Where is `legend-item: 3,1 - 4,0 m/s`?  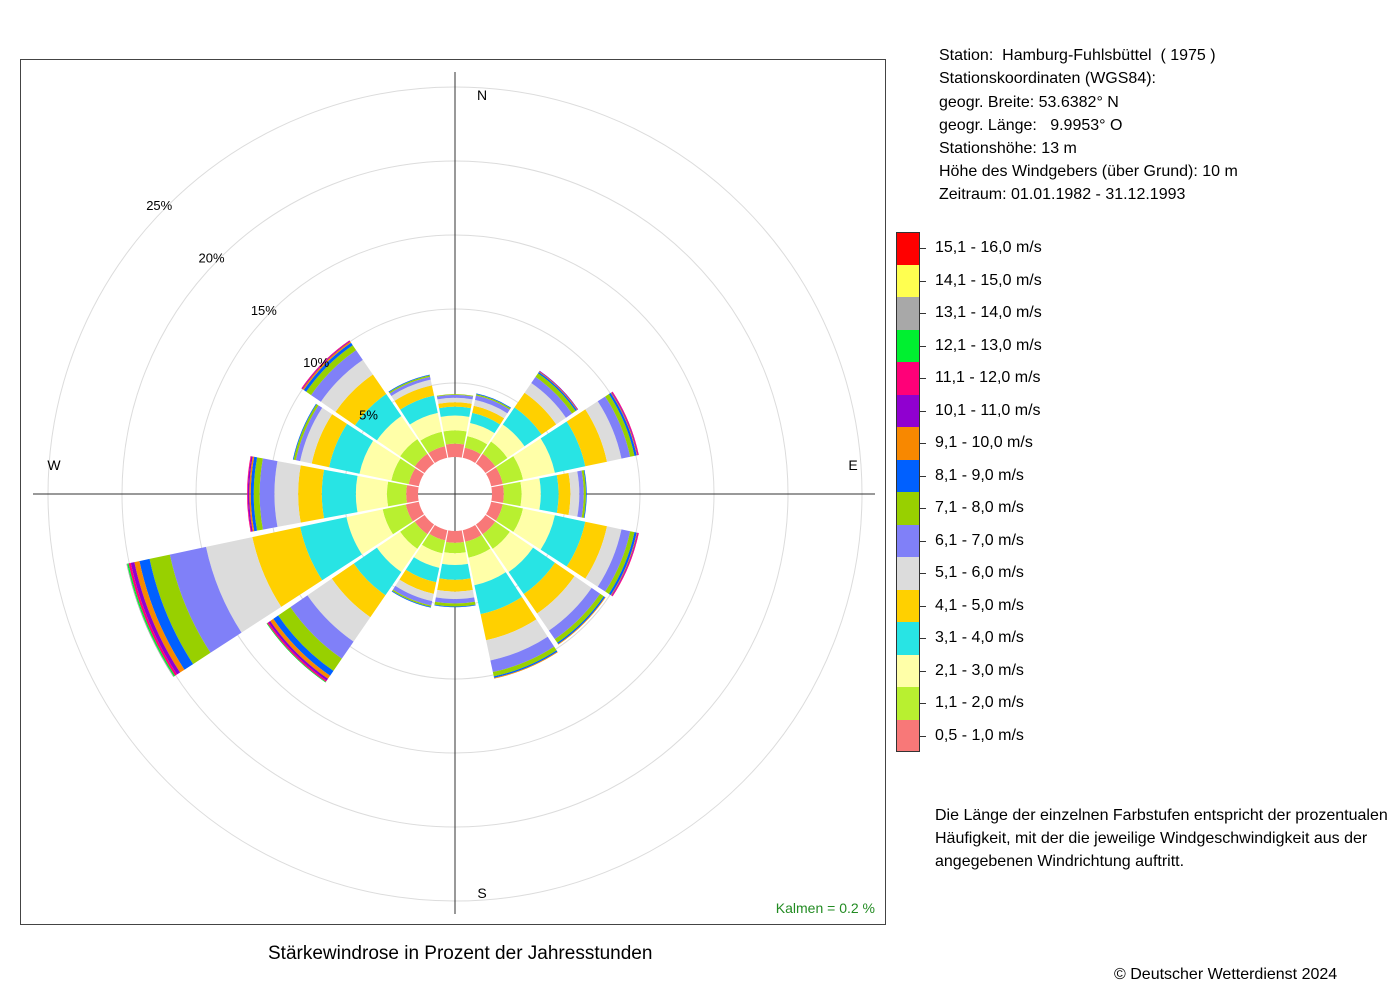 legend-item: 3,1 - 4,0 m/s is located at coordinates (996, 638).